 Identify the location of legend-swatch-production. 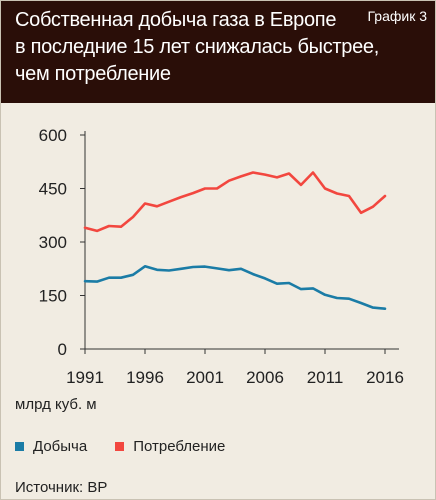
(19, 446).